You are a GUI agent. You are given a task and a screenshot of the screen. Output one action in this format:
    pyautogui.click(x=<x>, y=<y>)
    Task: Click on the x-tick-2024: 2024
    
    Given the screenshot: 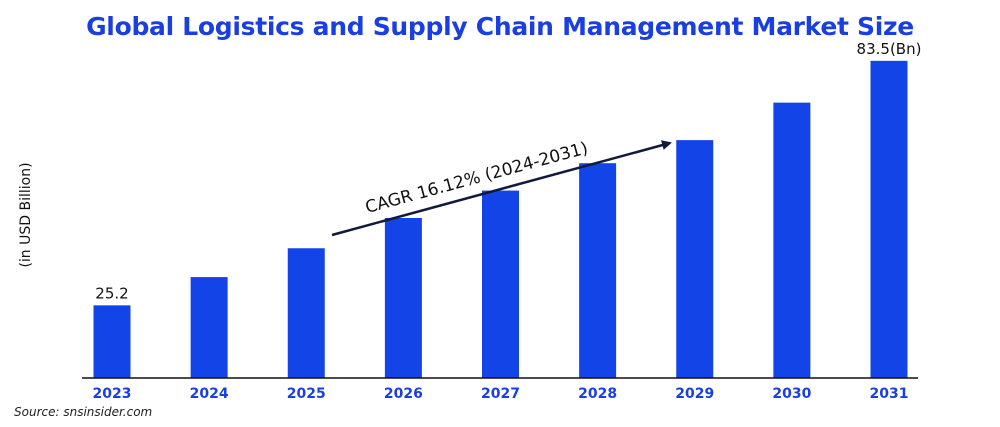 What is the action you would take?
    pyautogui.click(x=209, y=394)
    